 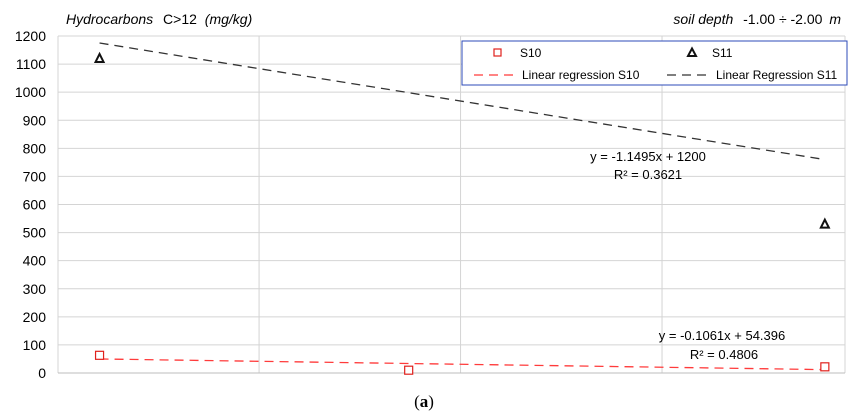 What do you see at coordinates (35, 289) in the screenshot?
I see `y-tick-label: 300` at bounding box center [35, 289].